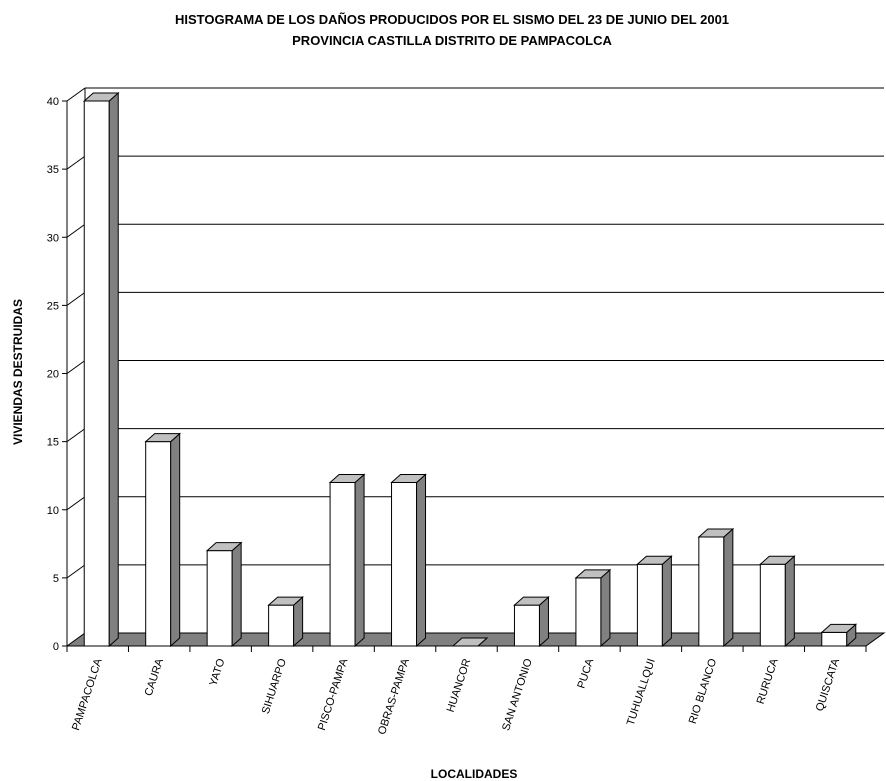  Describe the element at coordinates (56, 579) in the screenshot. I see `y-tick-label: 5` at that location.